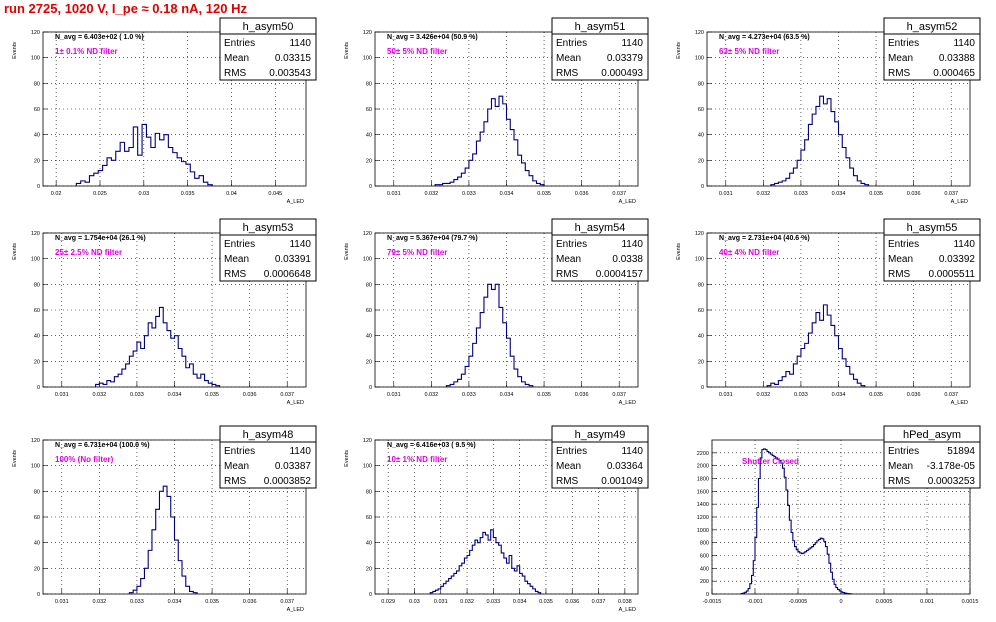 The width and height of the screenshot is (996, 622). What do you see at coordinates (268, 228) in the screenshot?
I see `histogram-name: h_asym53` at bounding box center [268, 228].